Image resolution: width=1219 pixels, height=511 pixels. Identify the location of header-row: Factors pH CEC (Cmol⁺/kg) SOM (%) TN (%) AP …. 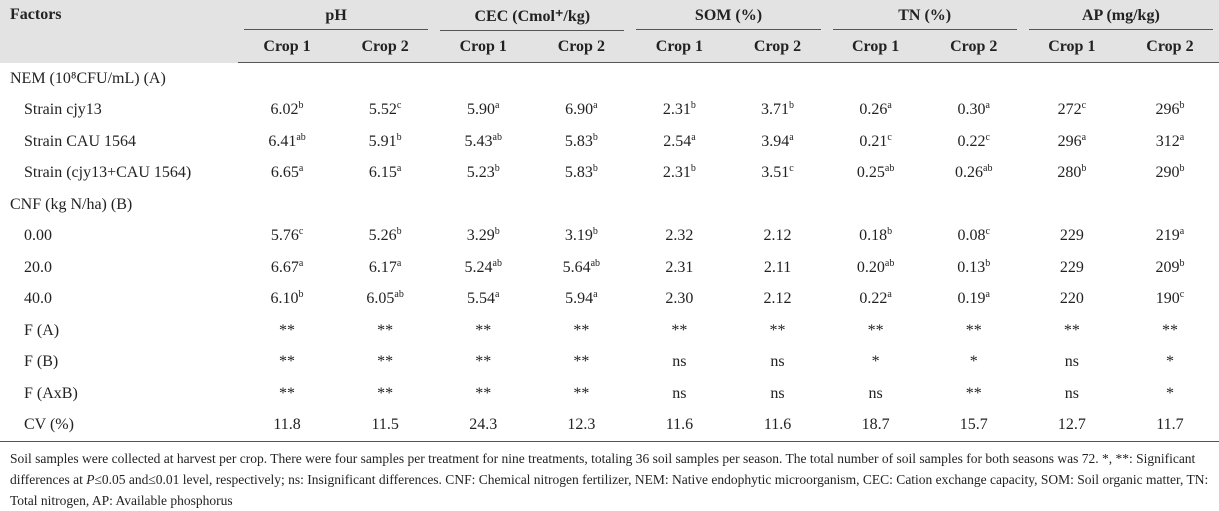
(609, 31).